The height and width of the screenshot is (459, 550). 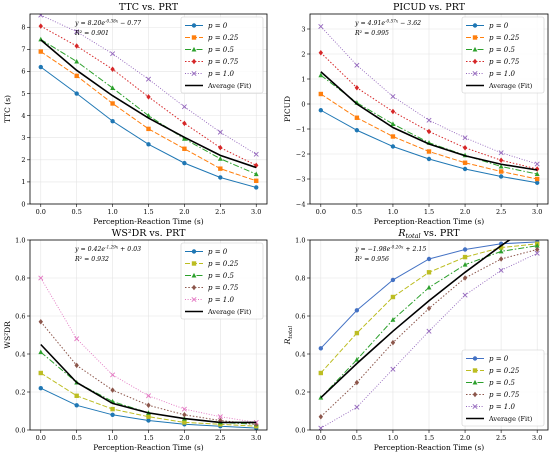 What do you see at coordinates (300, 316) in the screenshot?
I see `y-tick-label: 0.6` at bounding box center [300, 316].